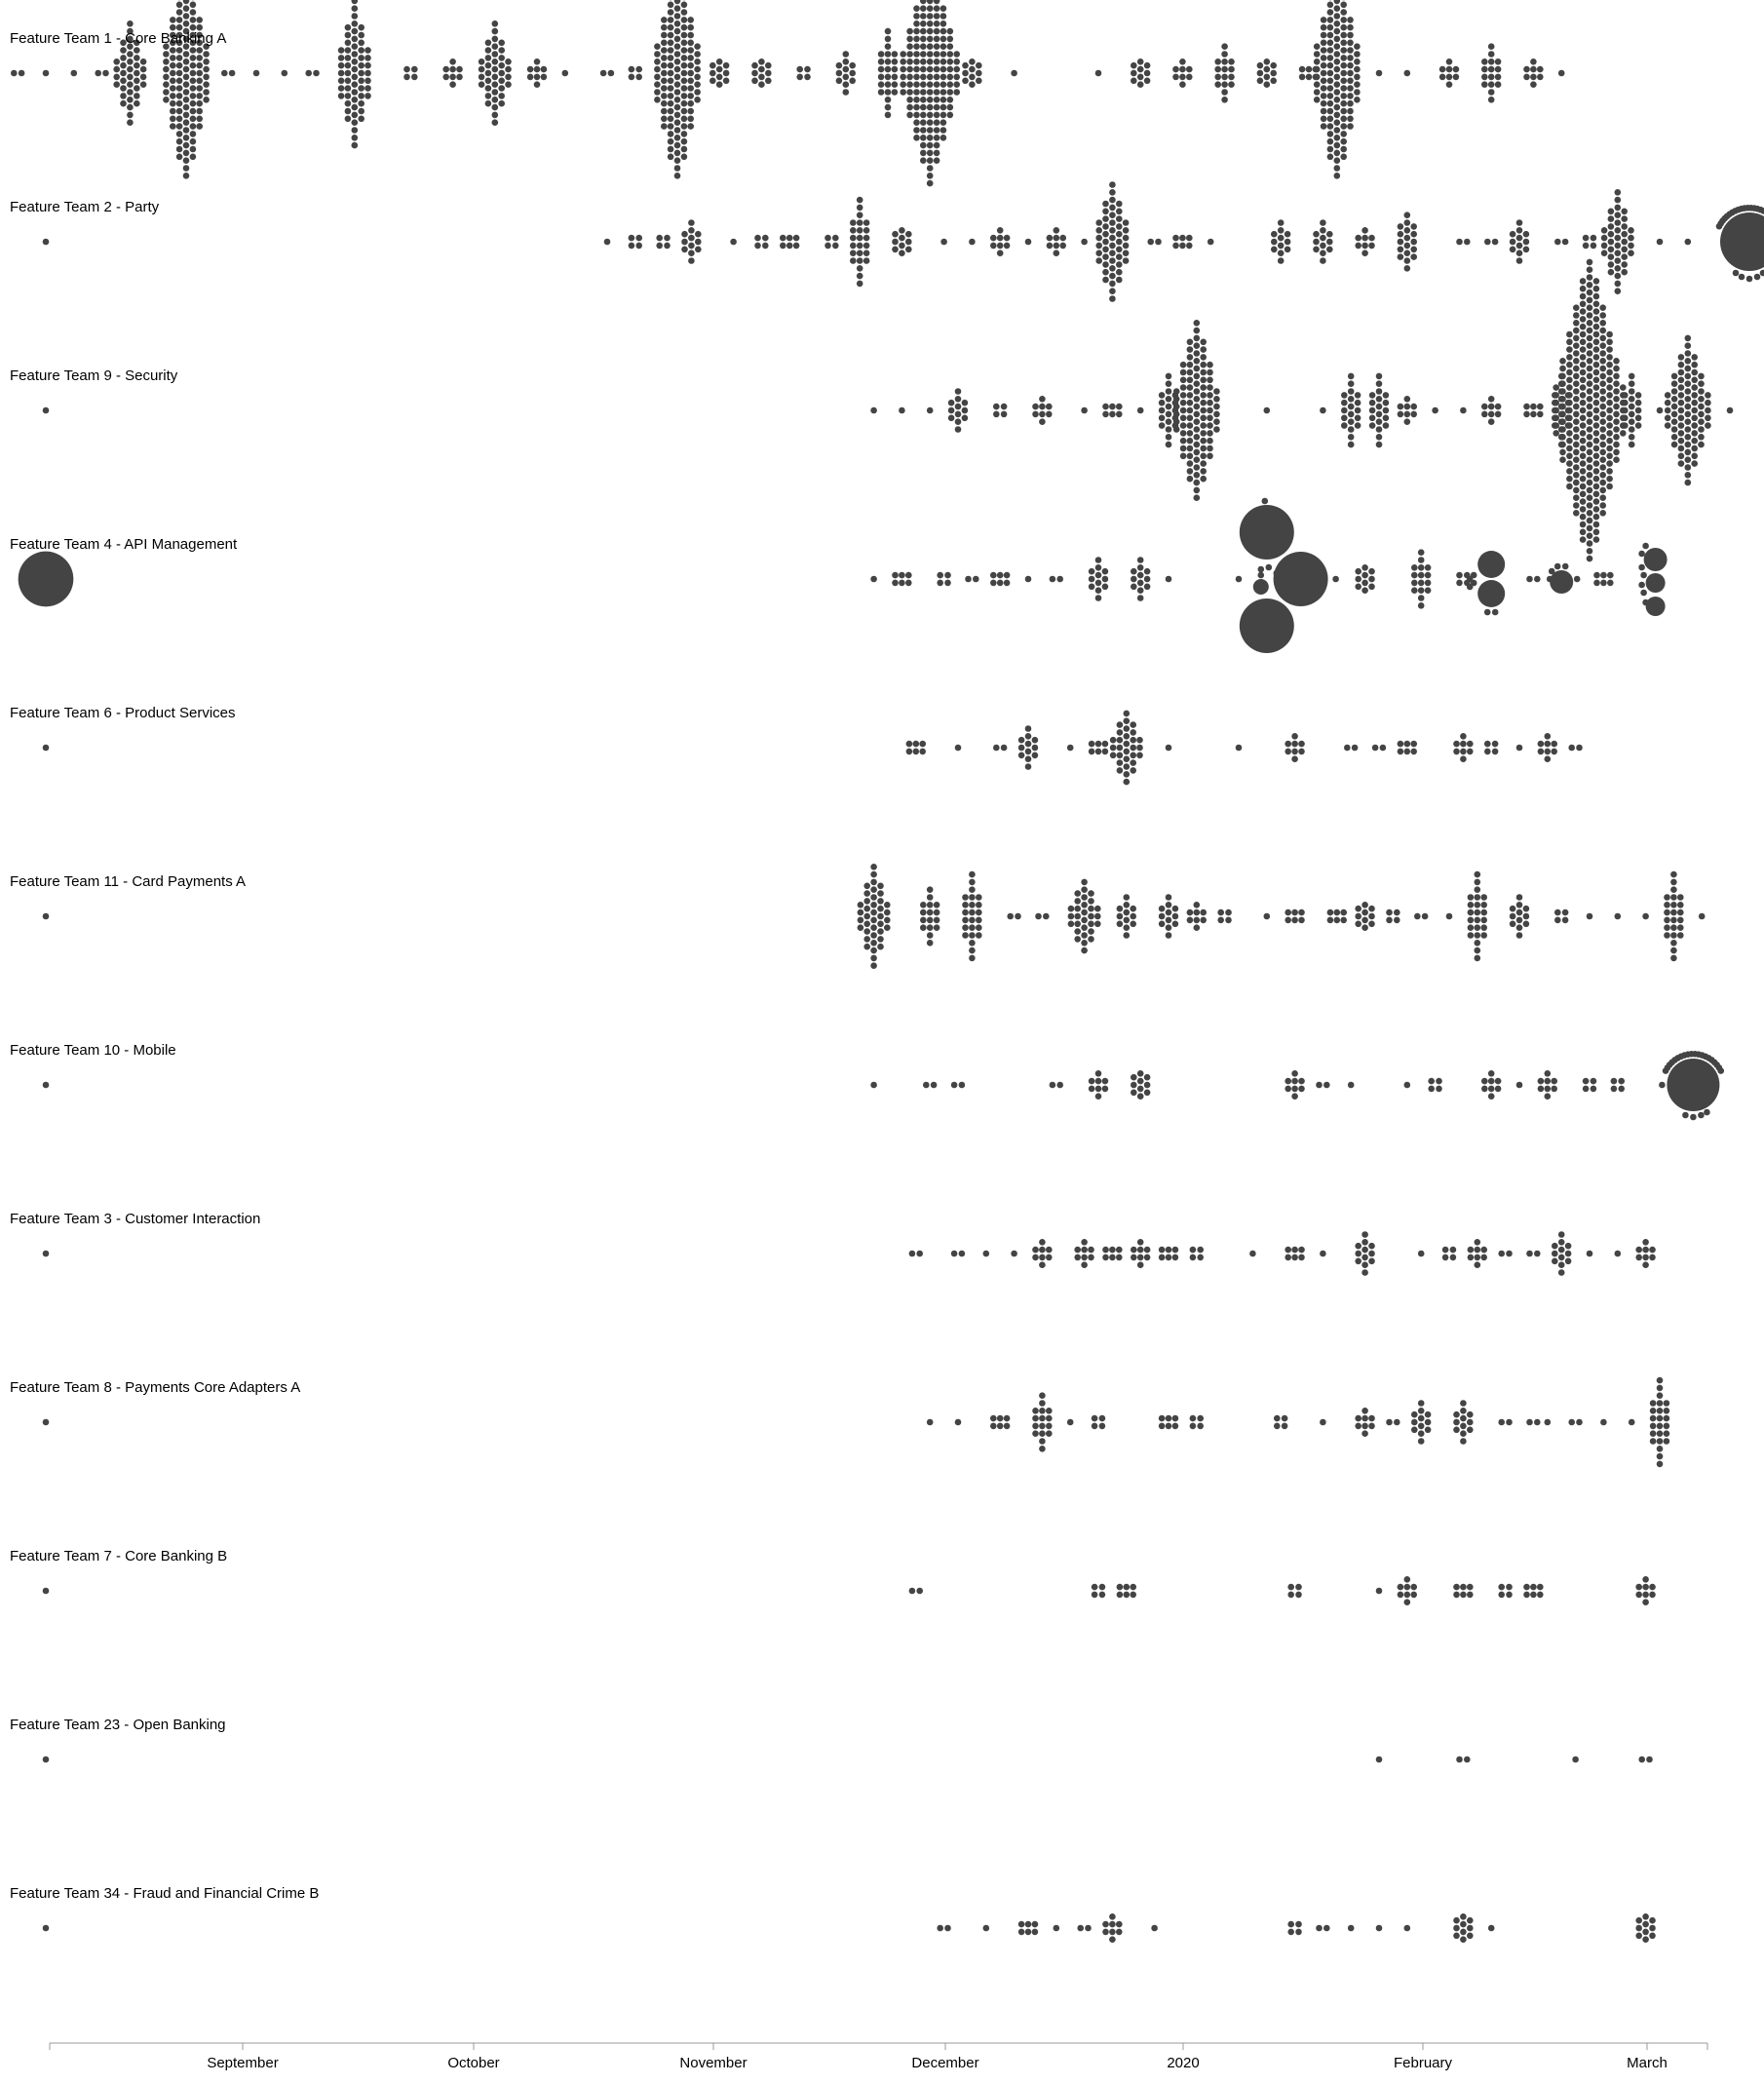 This screenshot has height=2085, width=1764. I want to click on series-group, so click(849, 1253).